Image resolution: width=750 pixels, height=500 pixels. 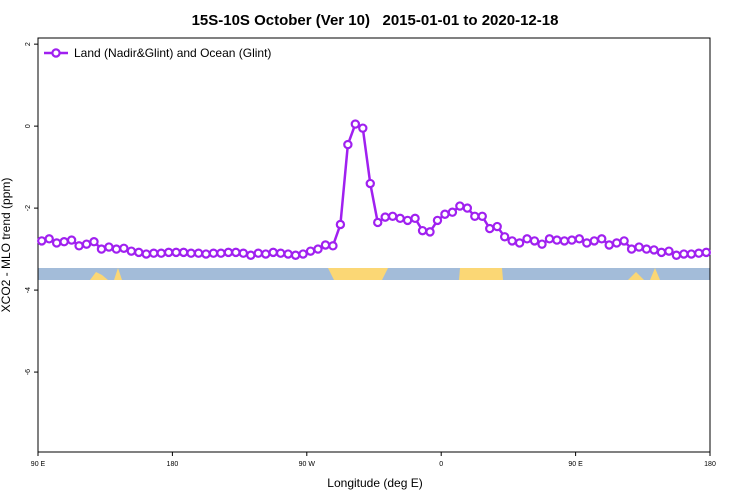 I want to click on y-tick-label: 0, so click(x=28, y=126).